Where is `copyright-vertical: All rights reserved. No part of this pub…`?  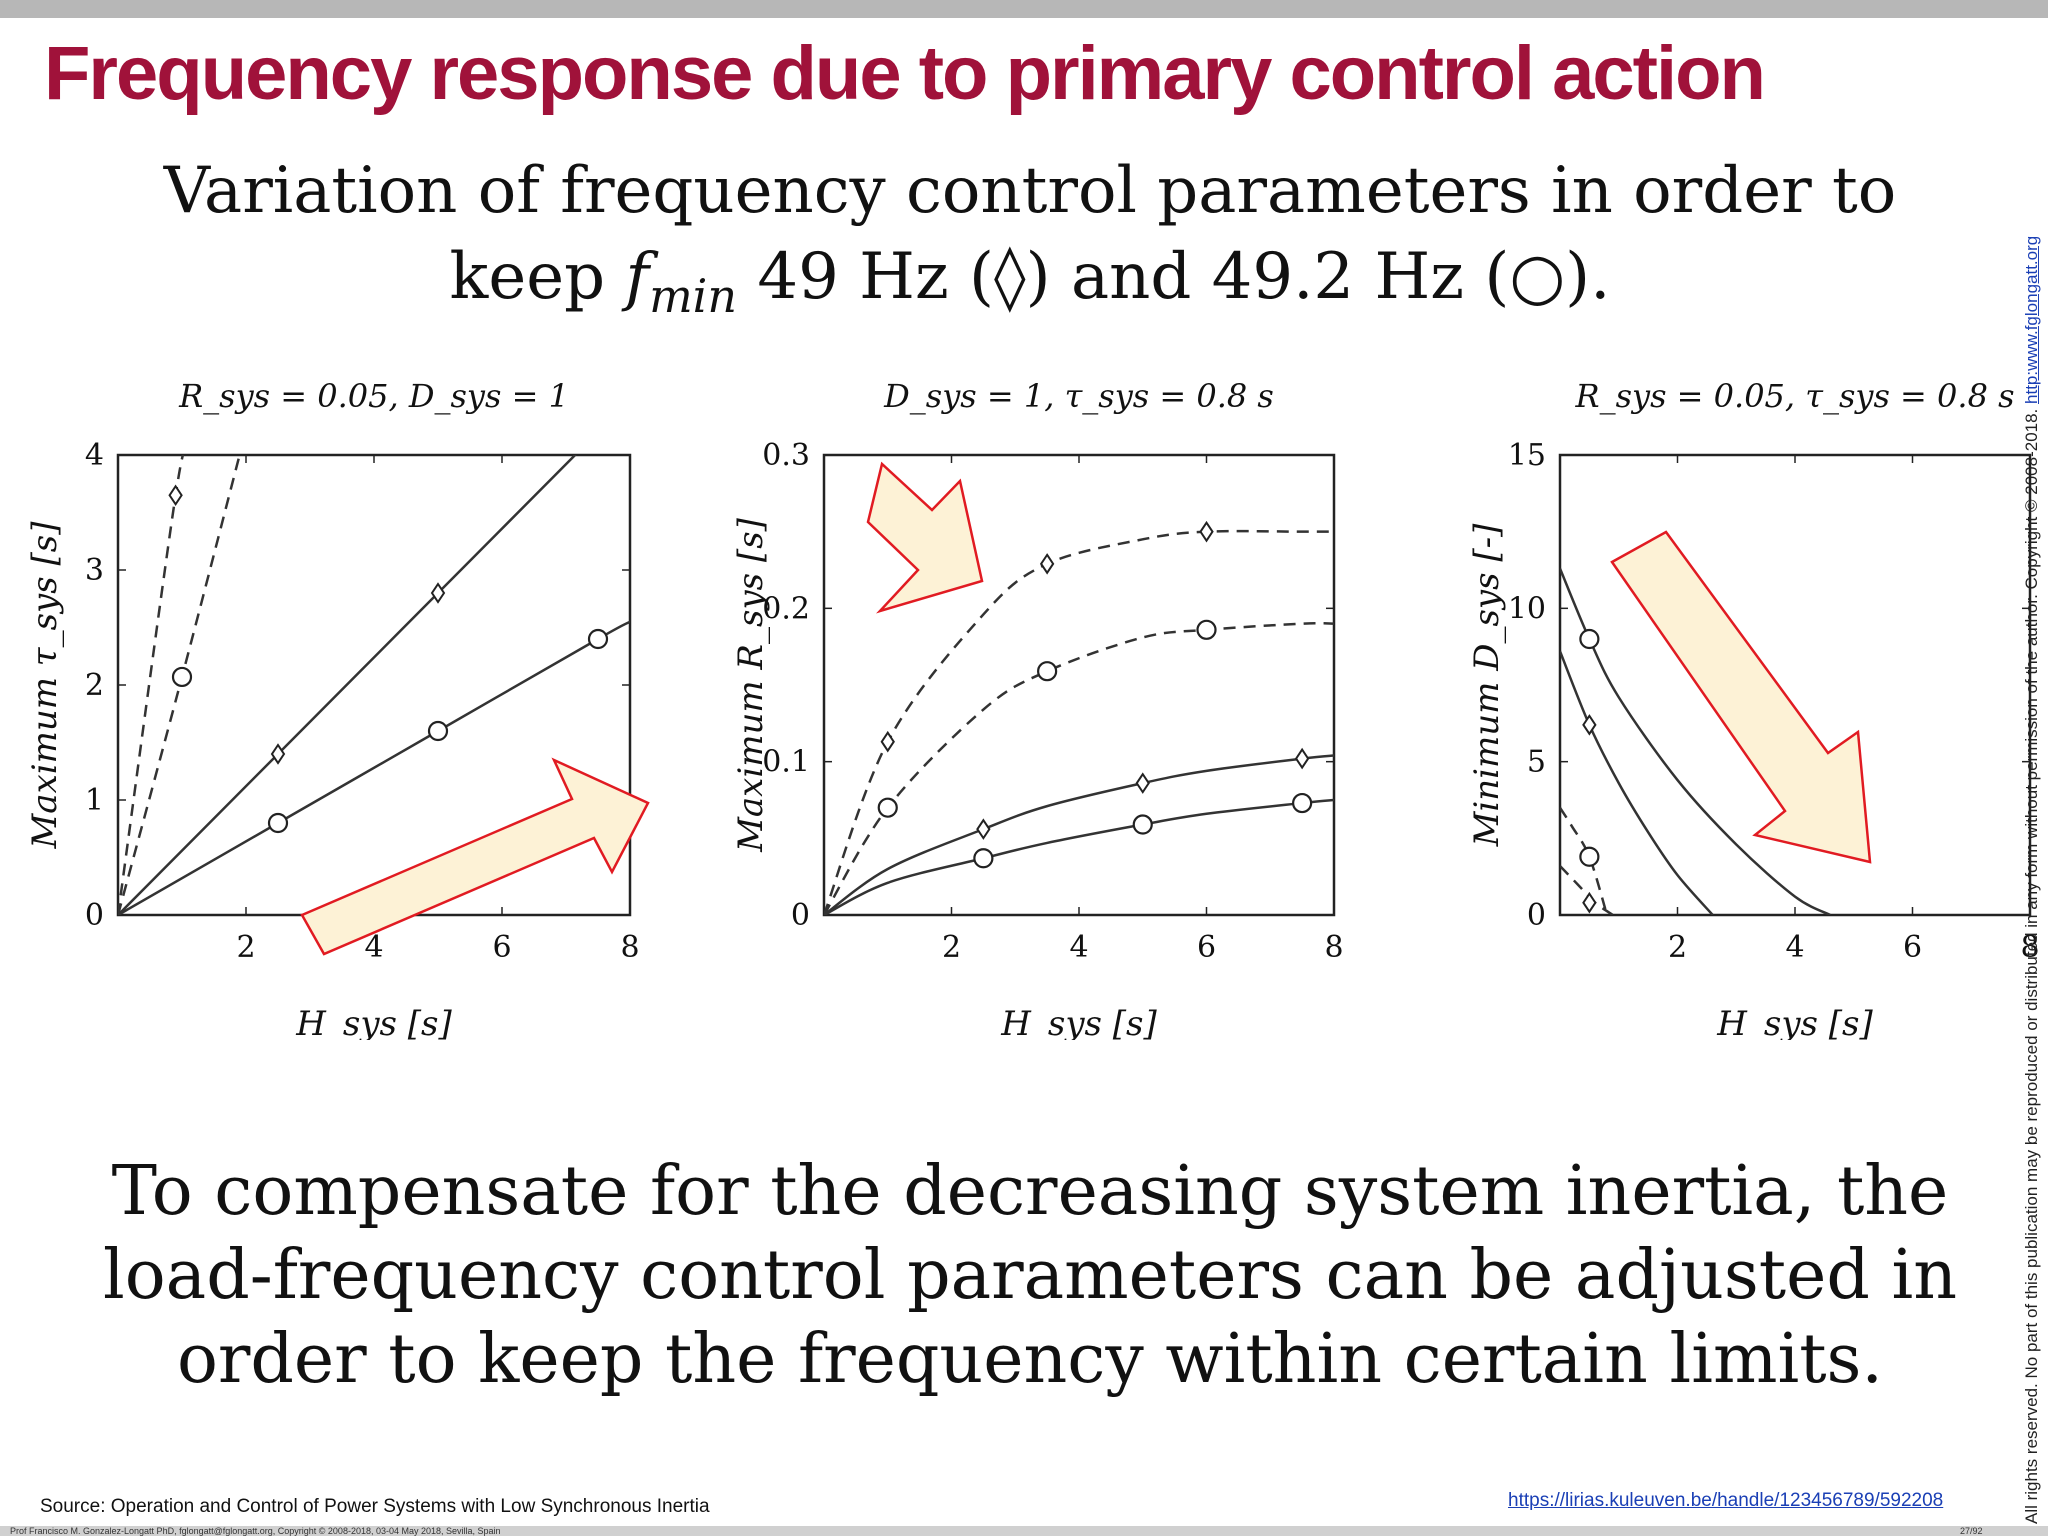 copyright-vertical: All rights reserved. No part of this pub… is located at coordinates (2032, 809).